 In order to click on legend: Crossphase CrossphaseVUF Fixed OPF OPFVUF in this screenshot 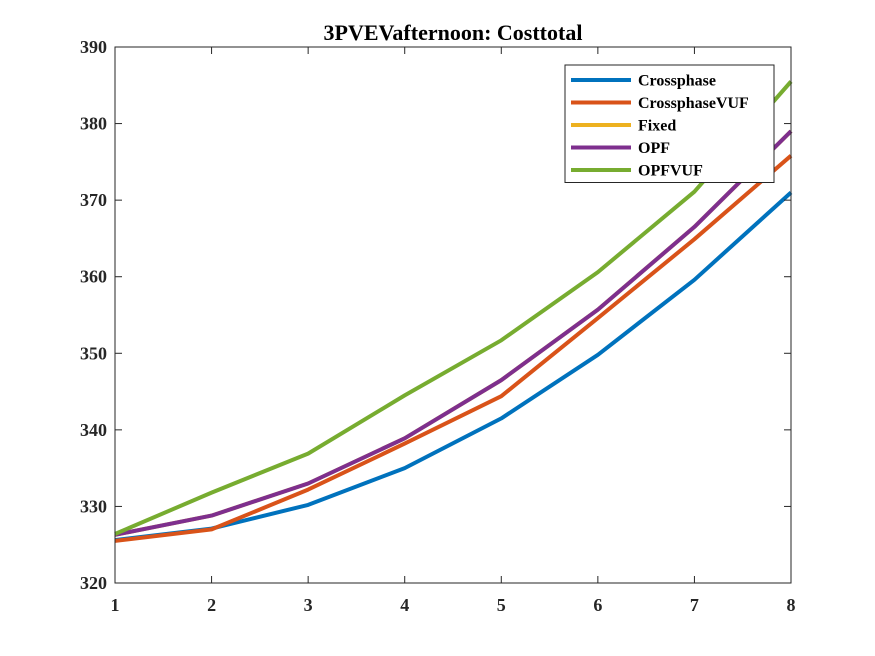, I will do `click(669, 123)`.